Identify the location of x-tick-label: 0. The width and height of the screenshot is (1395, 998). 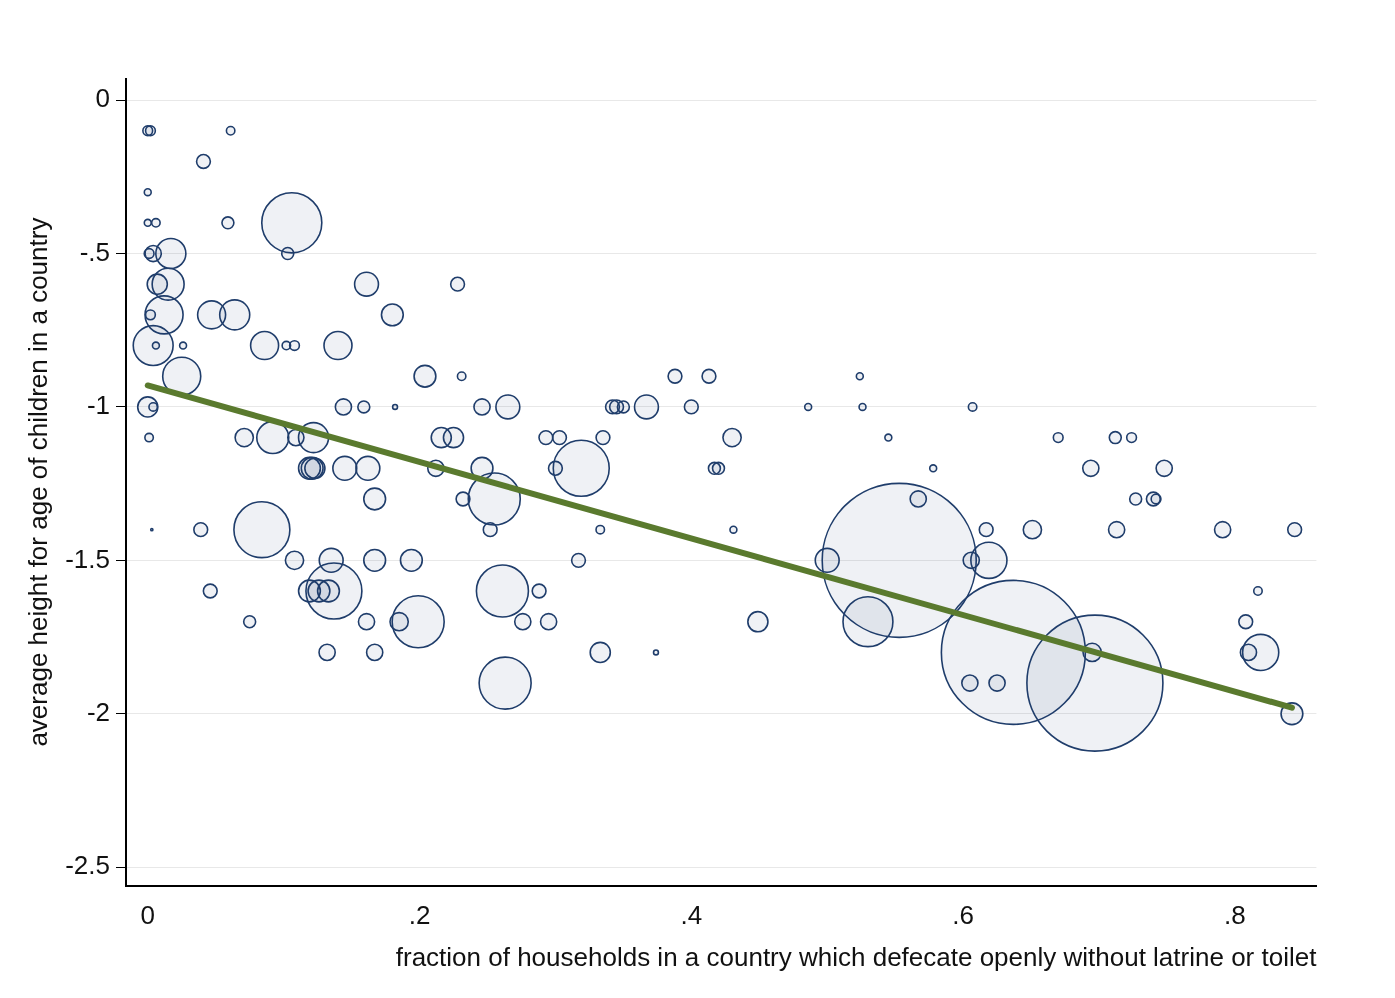
(147, 915).